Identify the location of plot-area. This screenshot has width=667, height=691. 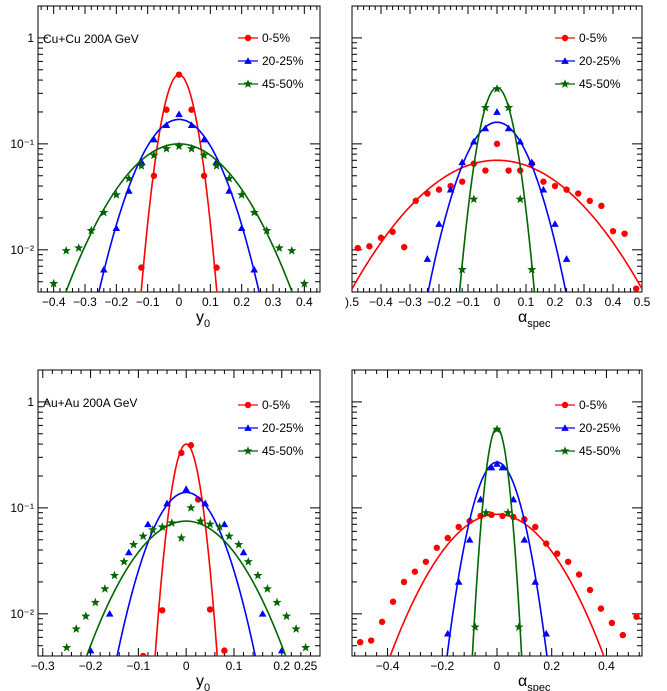
(497, 188).